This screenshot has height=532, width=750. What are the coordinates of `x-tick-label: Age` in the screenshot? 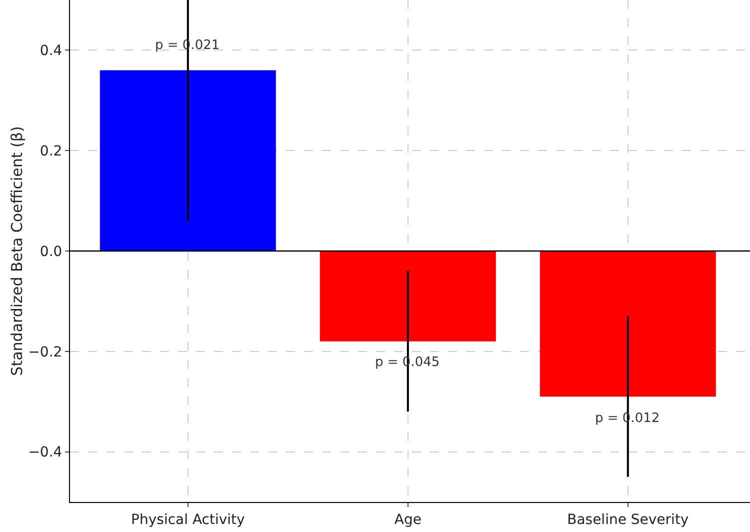 It's located at (408, 520).